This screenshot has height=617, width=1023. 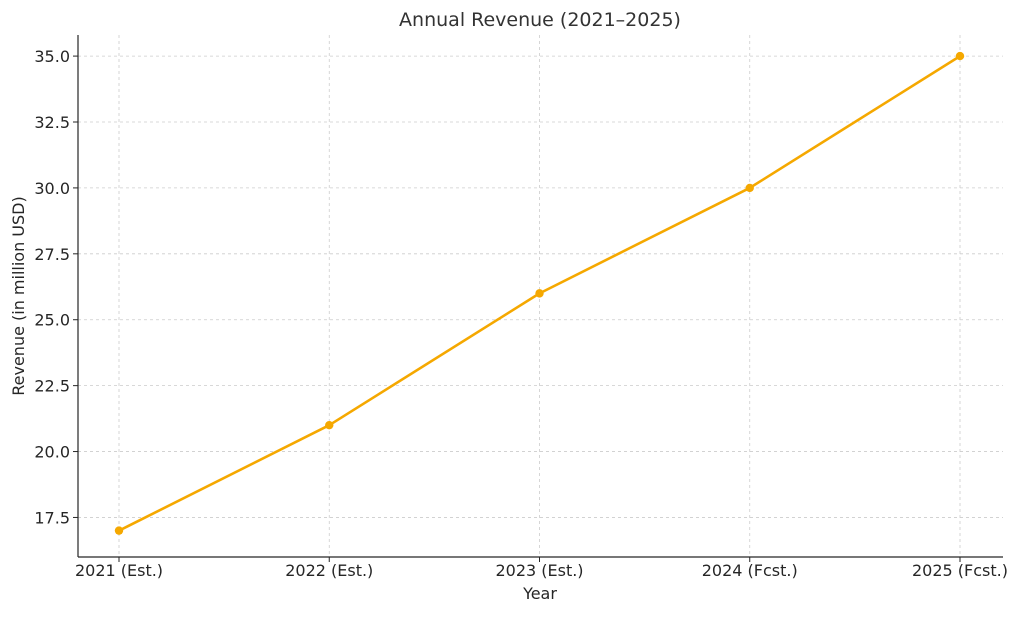 I want to click on data-point-2024, so click(x=749, y=188).